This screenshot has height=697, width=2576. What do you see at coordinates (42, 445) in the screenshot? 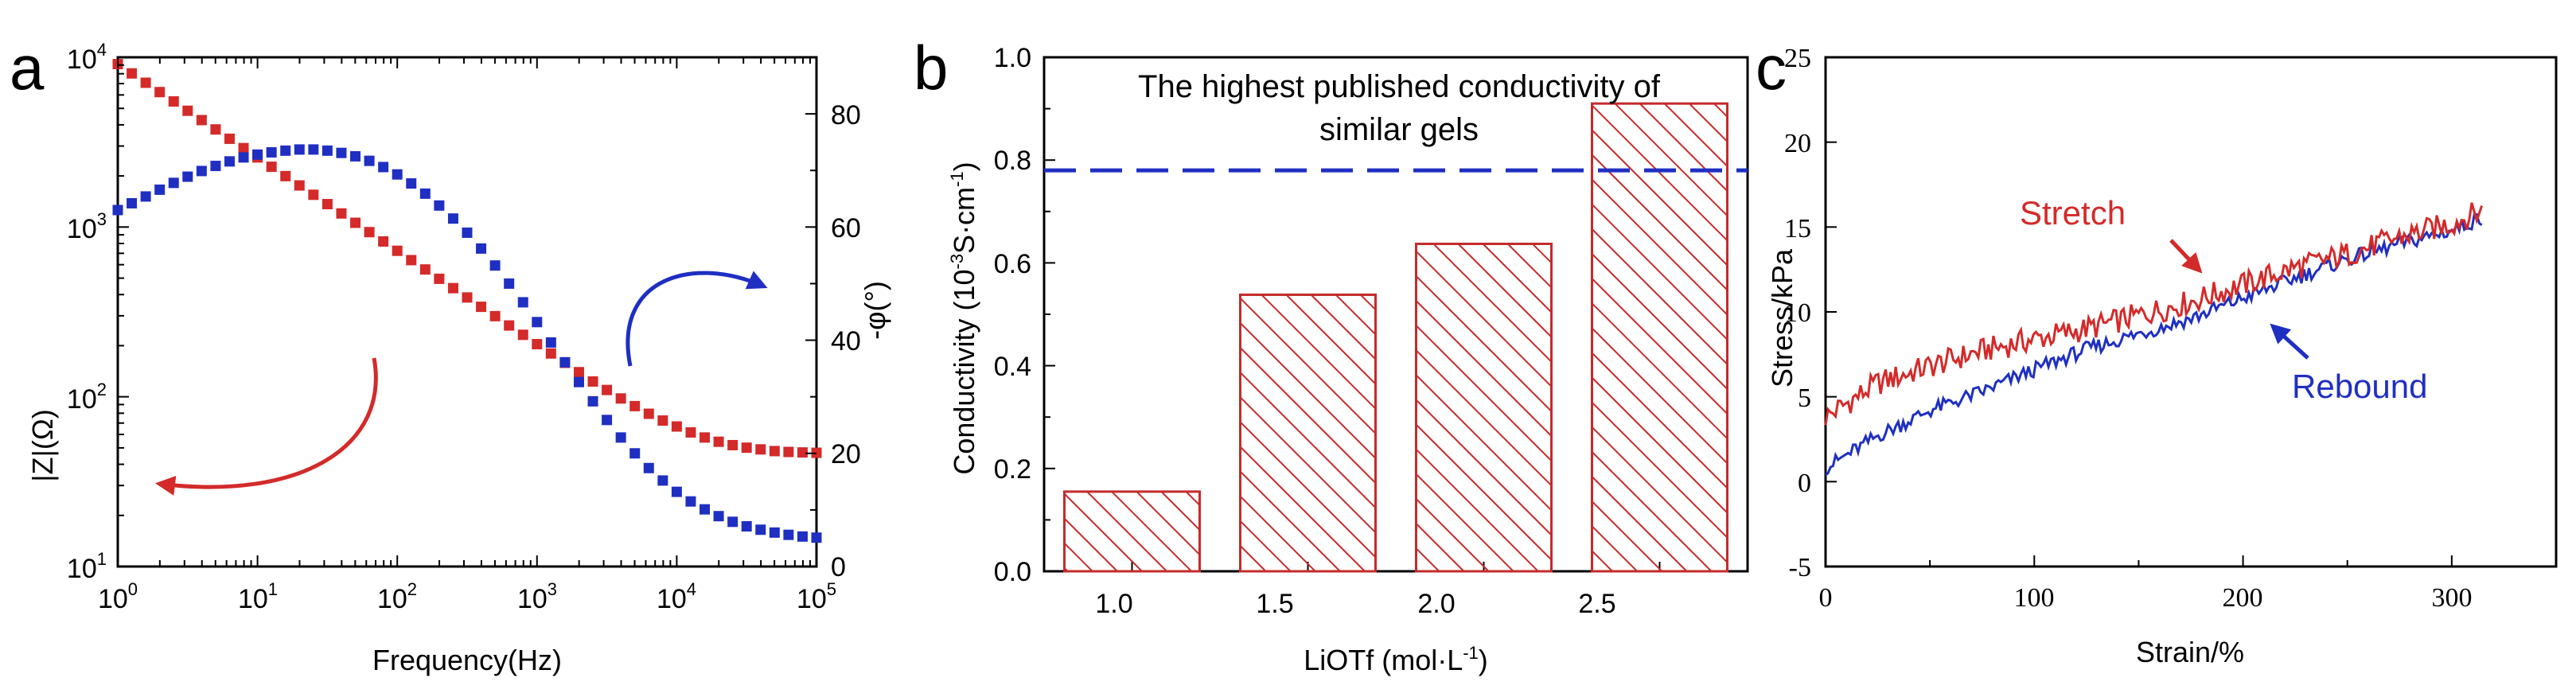
I see `panel-a-ylabel-left: |Z|(Ω)` at bounding box center [42, 445].